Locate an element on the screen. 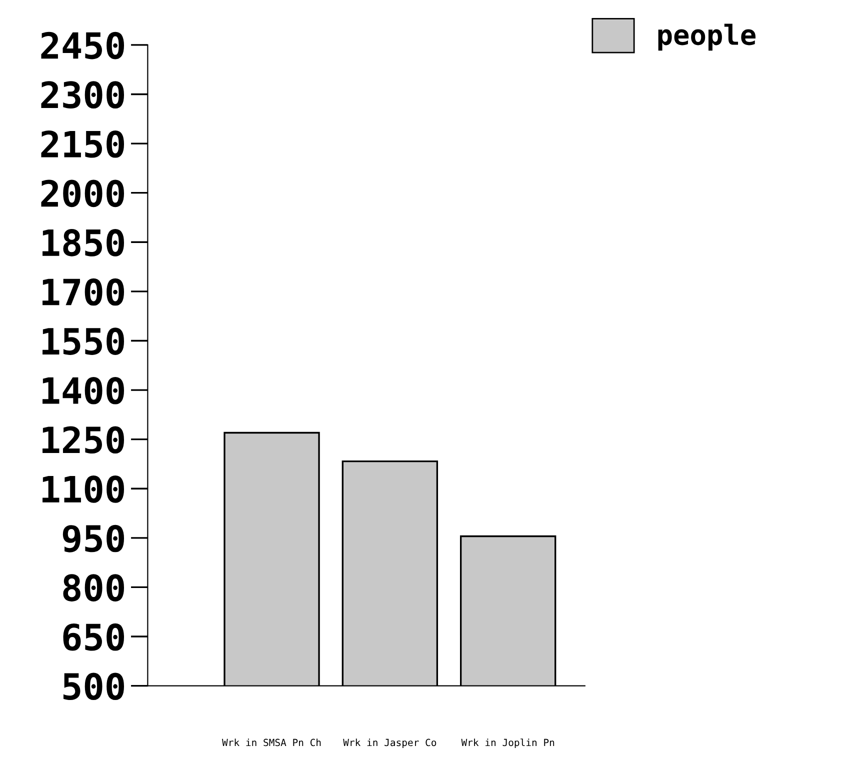  x-tick-label: Wrk in Jasper Co is located at coordinates (389, 743).